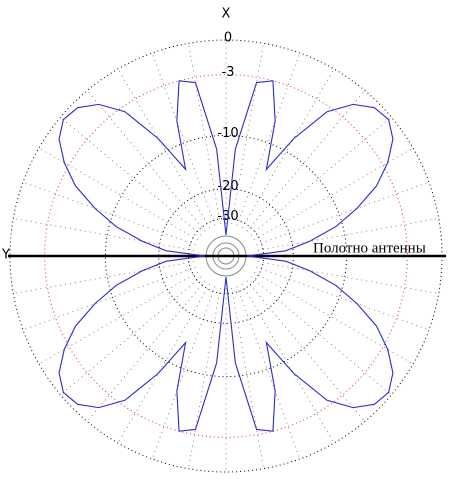  What do you see at coordinates (228, 72) in the screenshot?
I see `r-tick-label: -3` at bounding box center [228, 72].